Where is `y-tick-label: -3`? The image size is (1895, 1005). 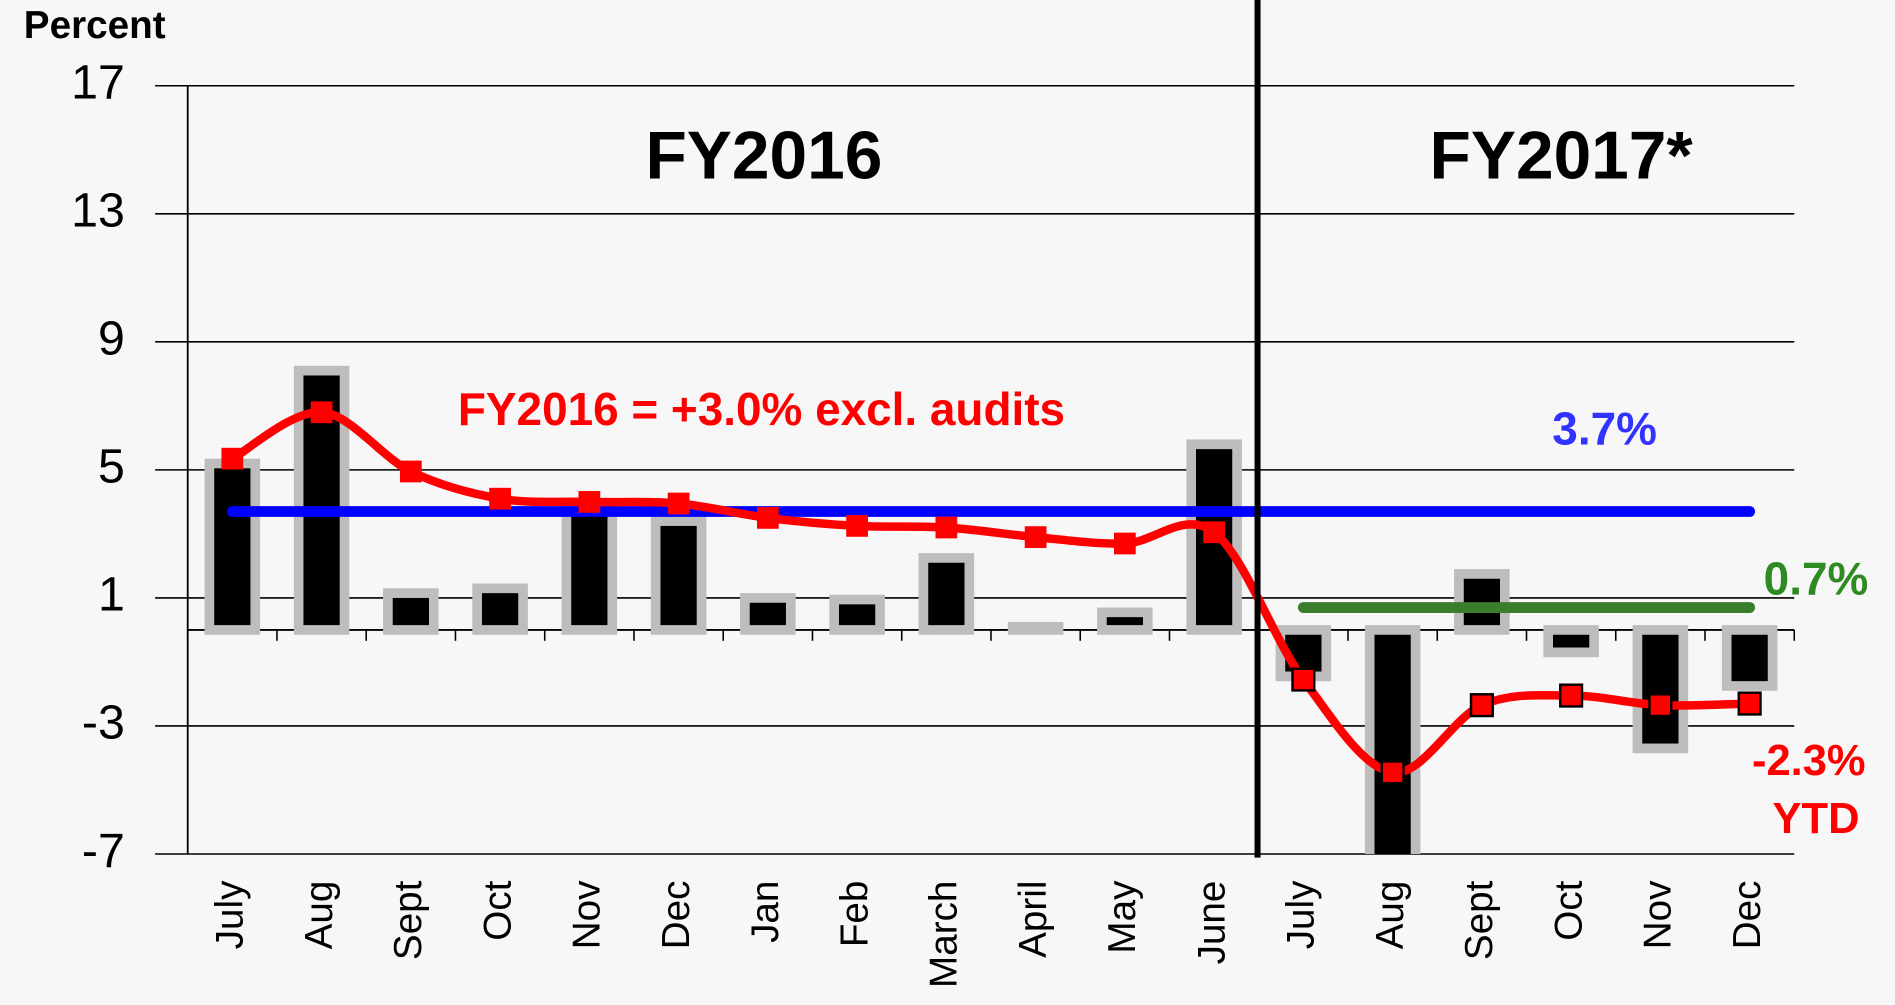
y-tick-label: -3 is located at coordinates (103, 723).